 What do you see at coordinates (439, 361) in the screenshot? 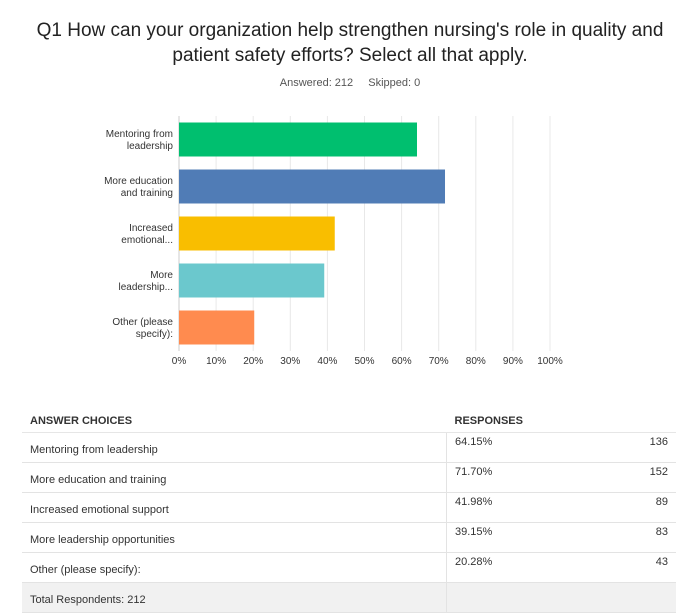
I see `x-tick-label: 70%` at bounding box center [439, 361].